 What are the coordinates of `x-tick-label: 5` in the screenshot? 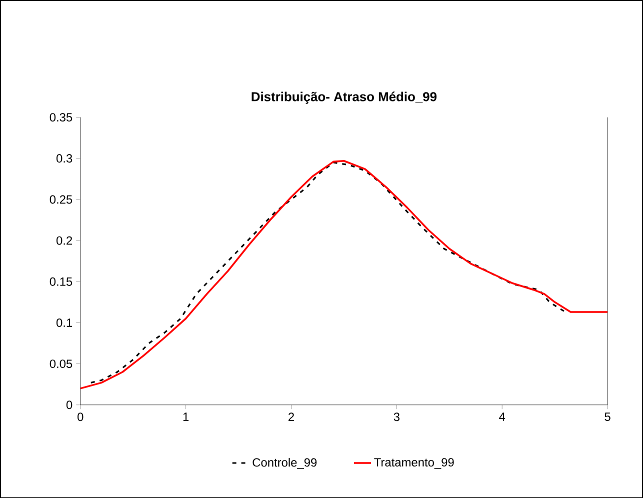 It's located at (607, 416).